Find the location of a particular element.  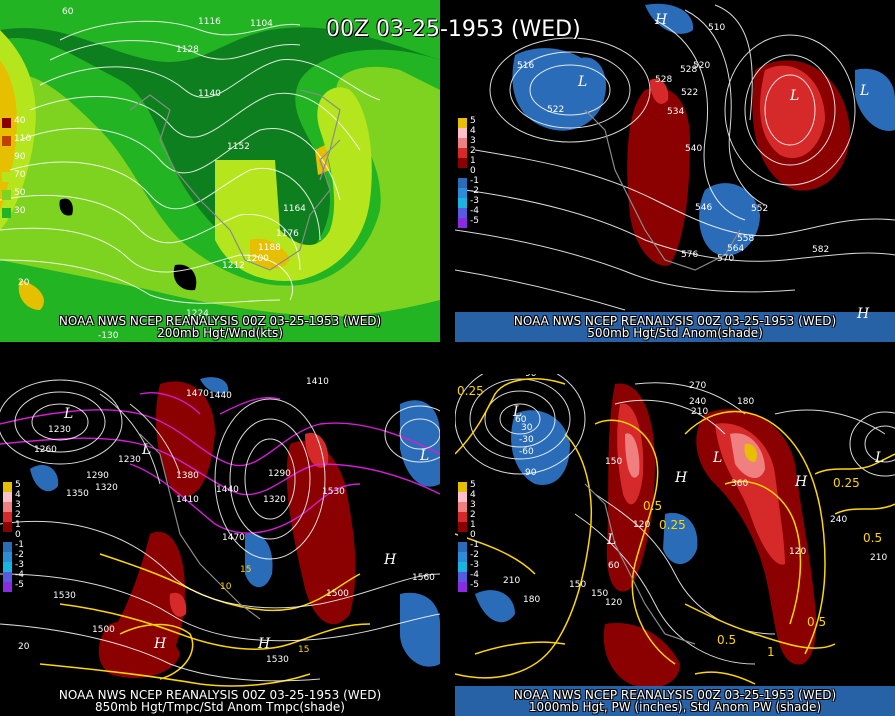

contour-label: 582 is located at coordinates (820, 250).